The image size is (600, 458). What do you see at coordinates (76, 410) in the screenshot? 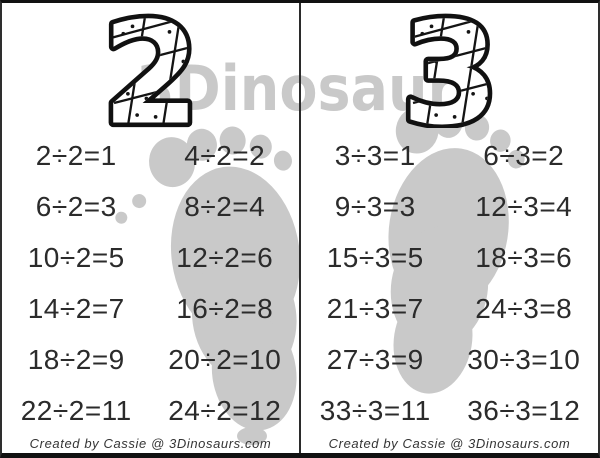
I see `division-fact: 22÷2=11` at bounding box center [76, 410].